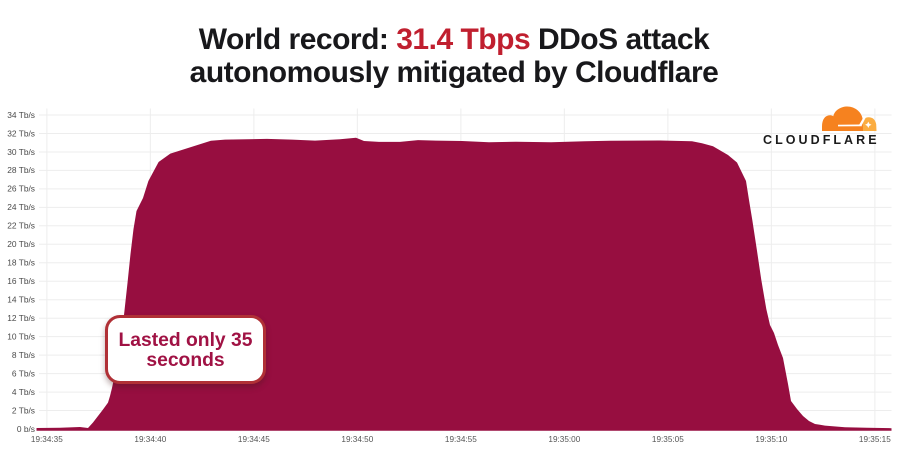  Describe the element at coordinates (21, 318) in the screenshot. I see `svg-text: 12 Tb/s` at that location.